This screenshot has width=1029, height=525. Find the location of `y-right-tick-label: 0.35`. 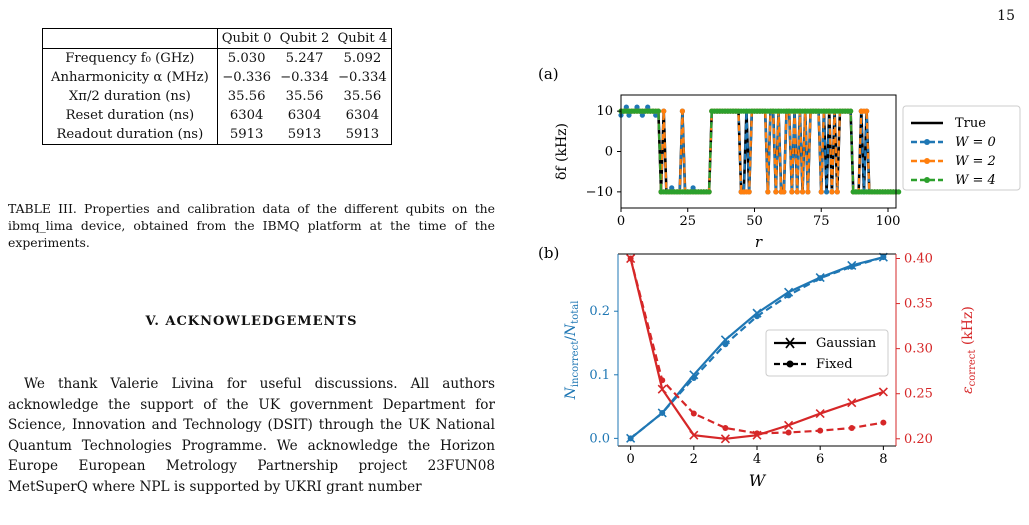

y-right-tick-label: 0.35 is located at coordinates (918, 304).